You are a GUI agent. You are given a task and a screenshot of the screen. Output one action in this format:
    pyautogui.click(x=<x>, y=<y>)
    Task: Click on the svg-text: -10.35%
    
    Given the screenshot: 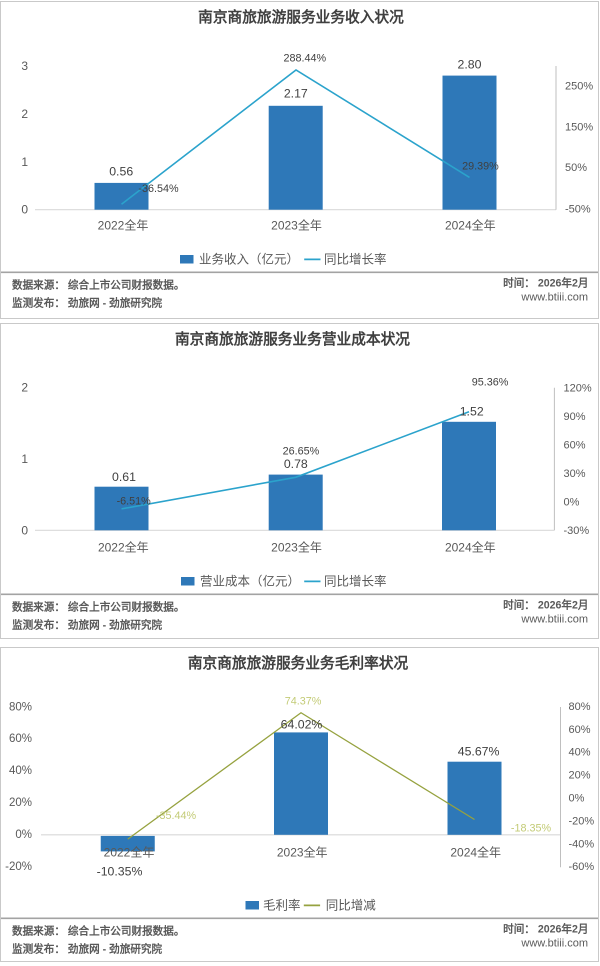 What is the action you would take?
    pyautogui.click(x=120, y=871)
    